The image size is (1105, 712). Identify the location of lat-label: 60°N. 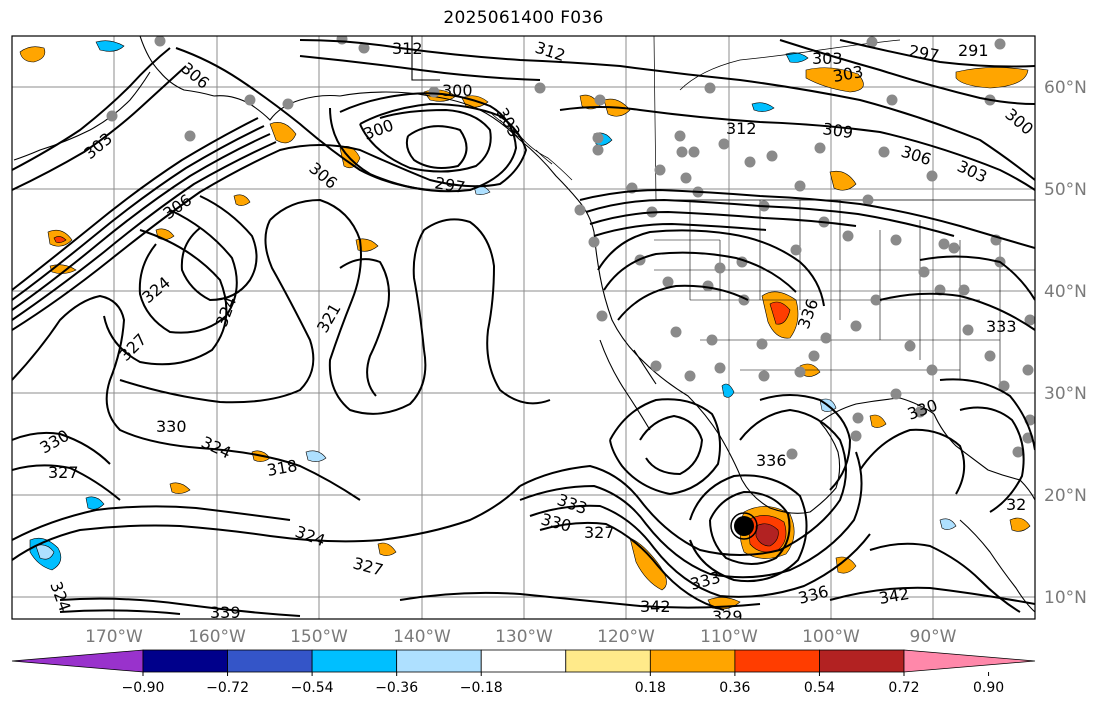
(1065, 88).